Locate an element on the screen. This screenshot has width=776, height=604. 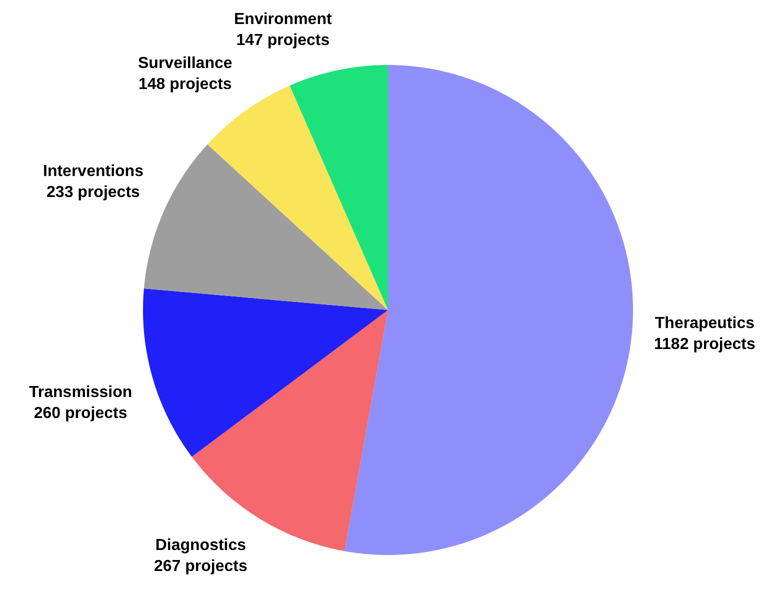
data-label: 147 projects is located at coordinates (283, 40).